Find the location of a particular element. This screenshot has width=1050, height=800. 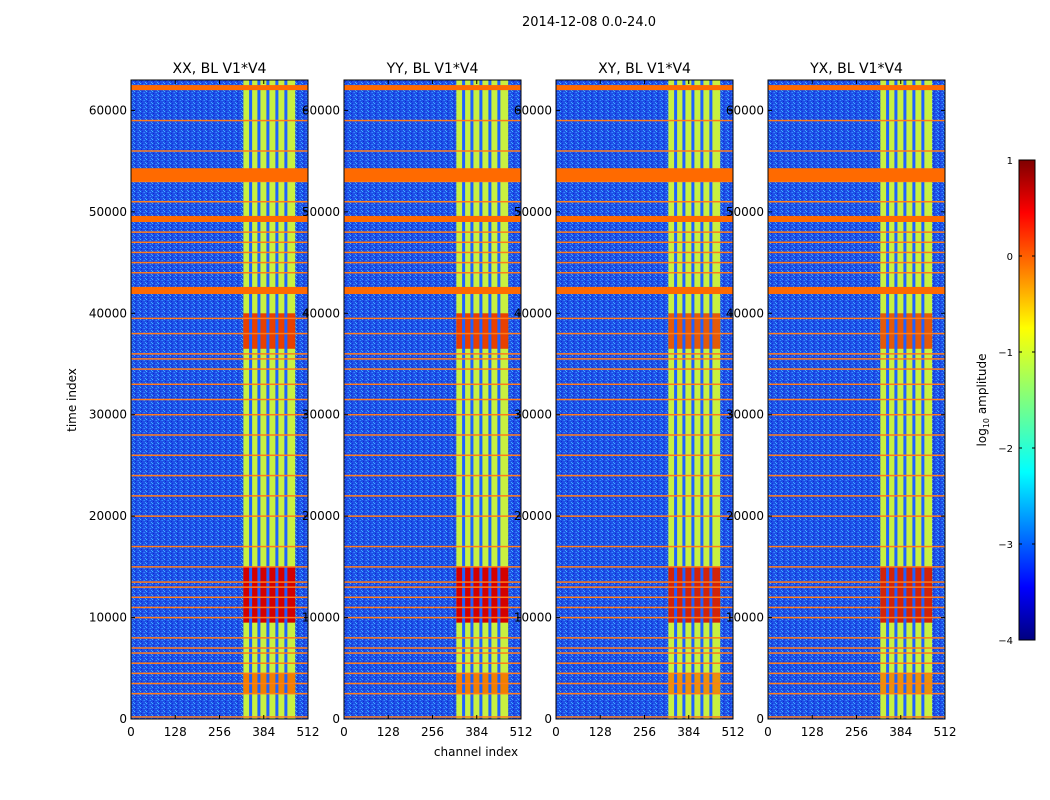

x-tick-label: 256 is located at coordinates (644, 732).